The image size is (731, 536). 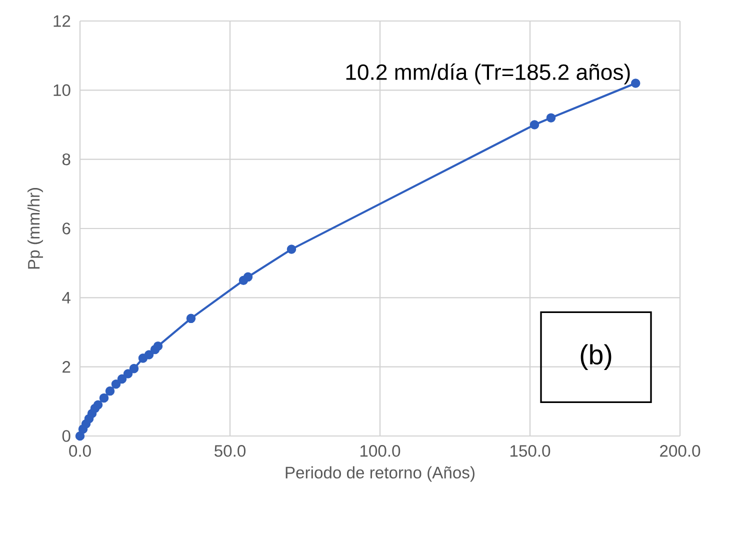 What do you see at coordinates (596, 357) in the screenshot?
I see `annotation: (b)` at bounding box center [596, 357].